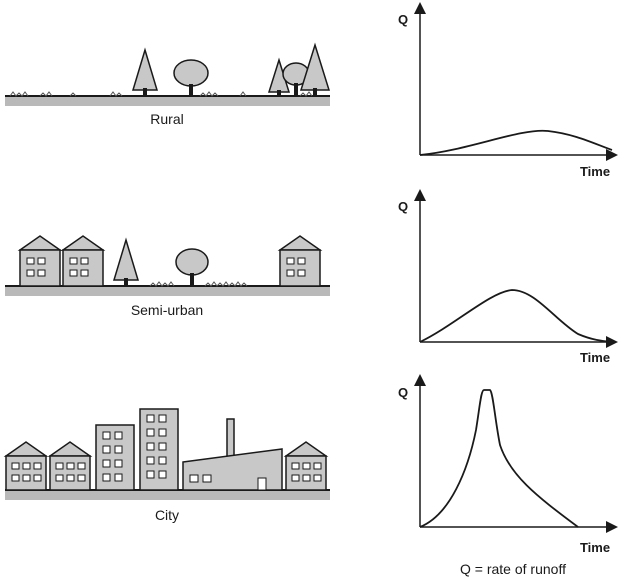  Describe the element at coordinates (198, 284) in the screenshot. I see `semi-urban-grass` at that location.